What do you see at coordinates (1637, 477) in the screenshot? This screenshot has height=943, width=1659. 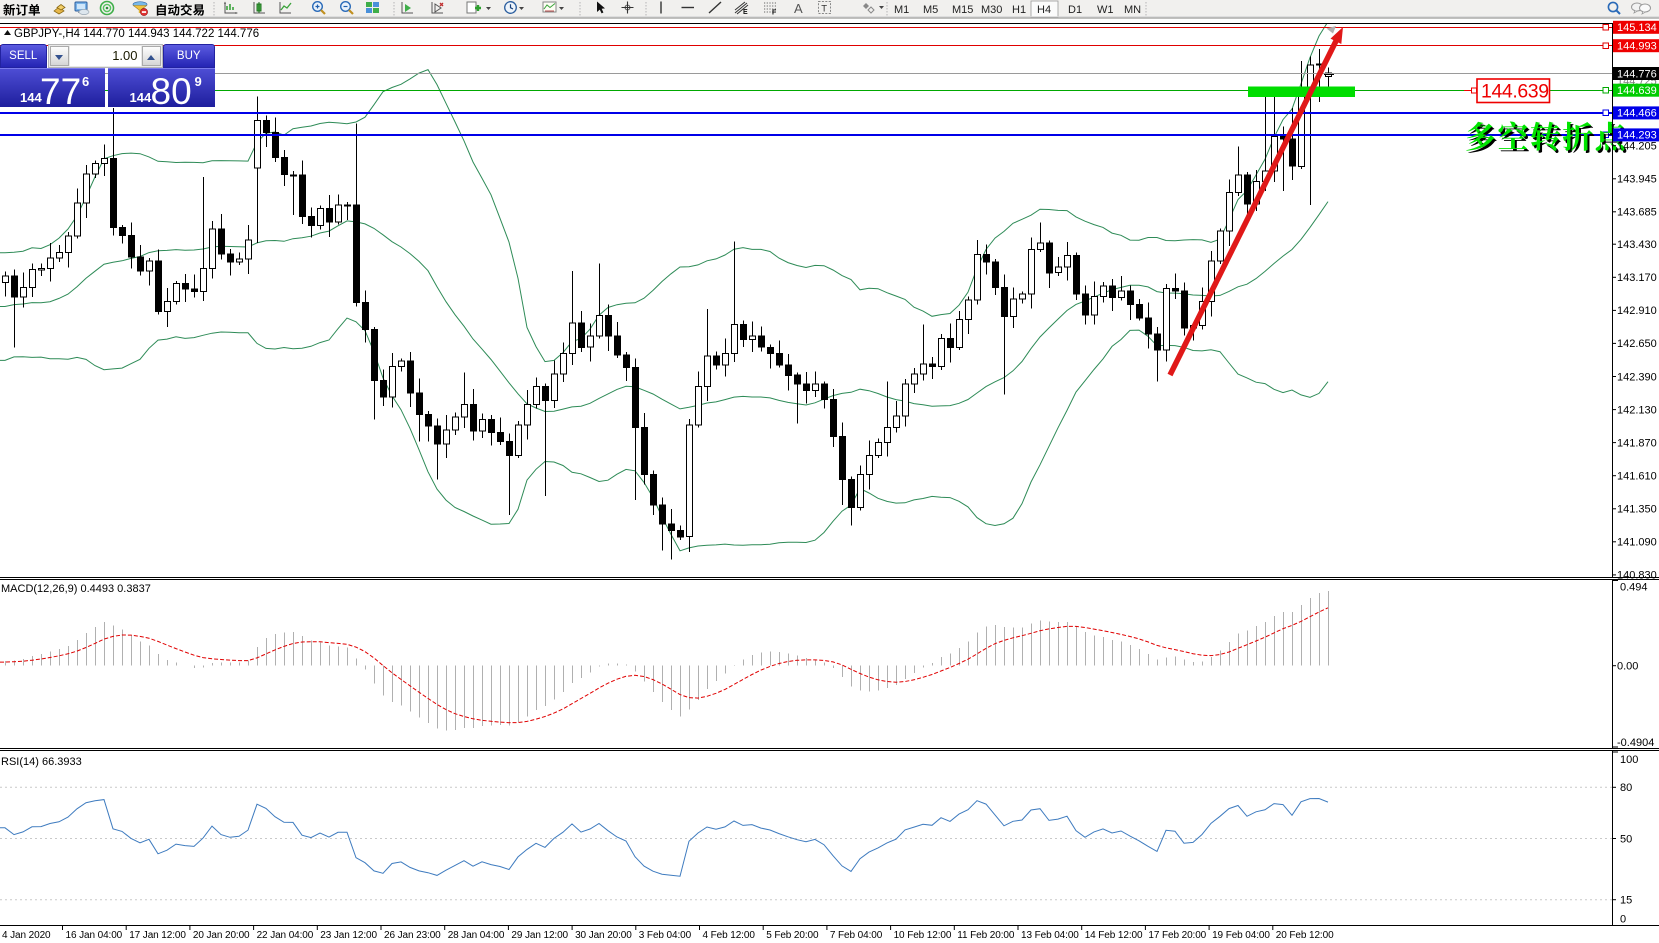 I see `svg-text: 141.610` at bounding box center [1637, 477].